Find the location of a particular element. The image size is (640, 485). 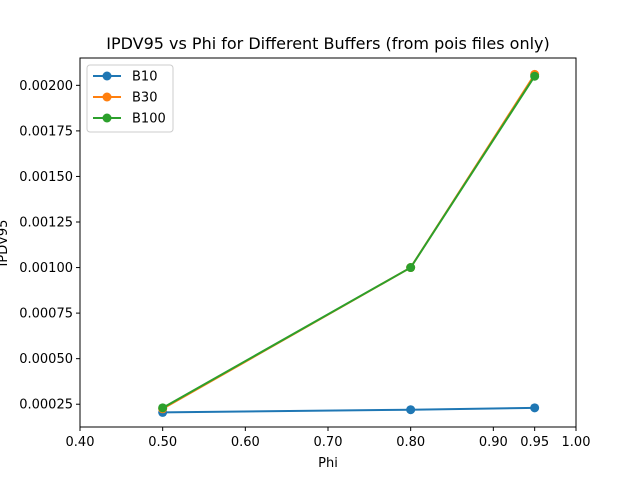

legend-label-b30: B30 is located at coordinates (144, 98).